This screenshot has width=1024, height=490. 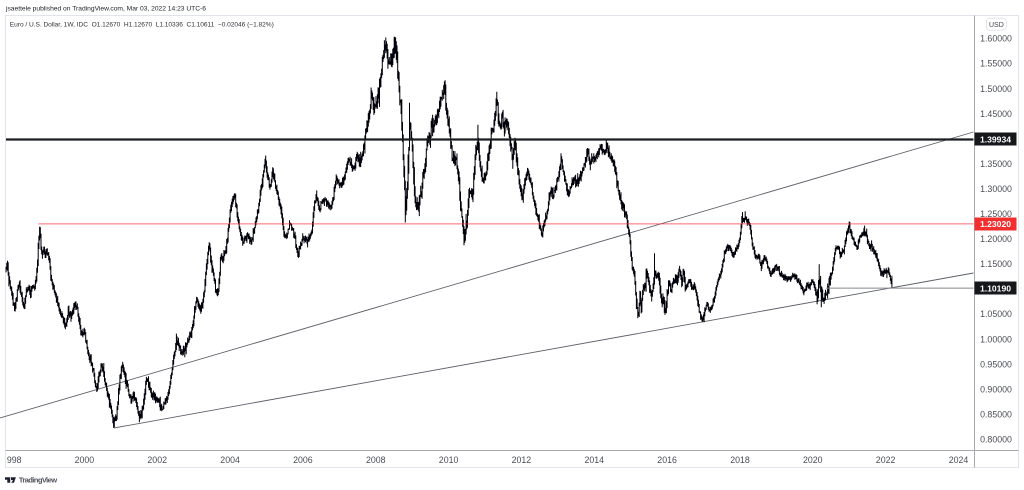 I want to click on svg-text: 1.15000, so click(x=996, y=264).